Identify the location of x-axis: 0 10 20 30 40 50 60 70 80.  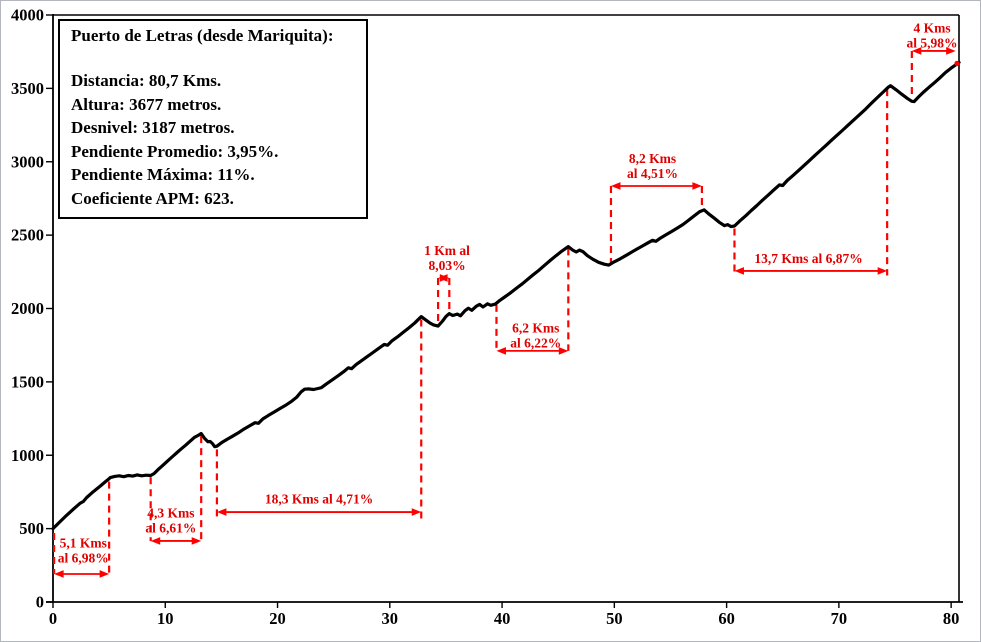
(504, 615).